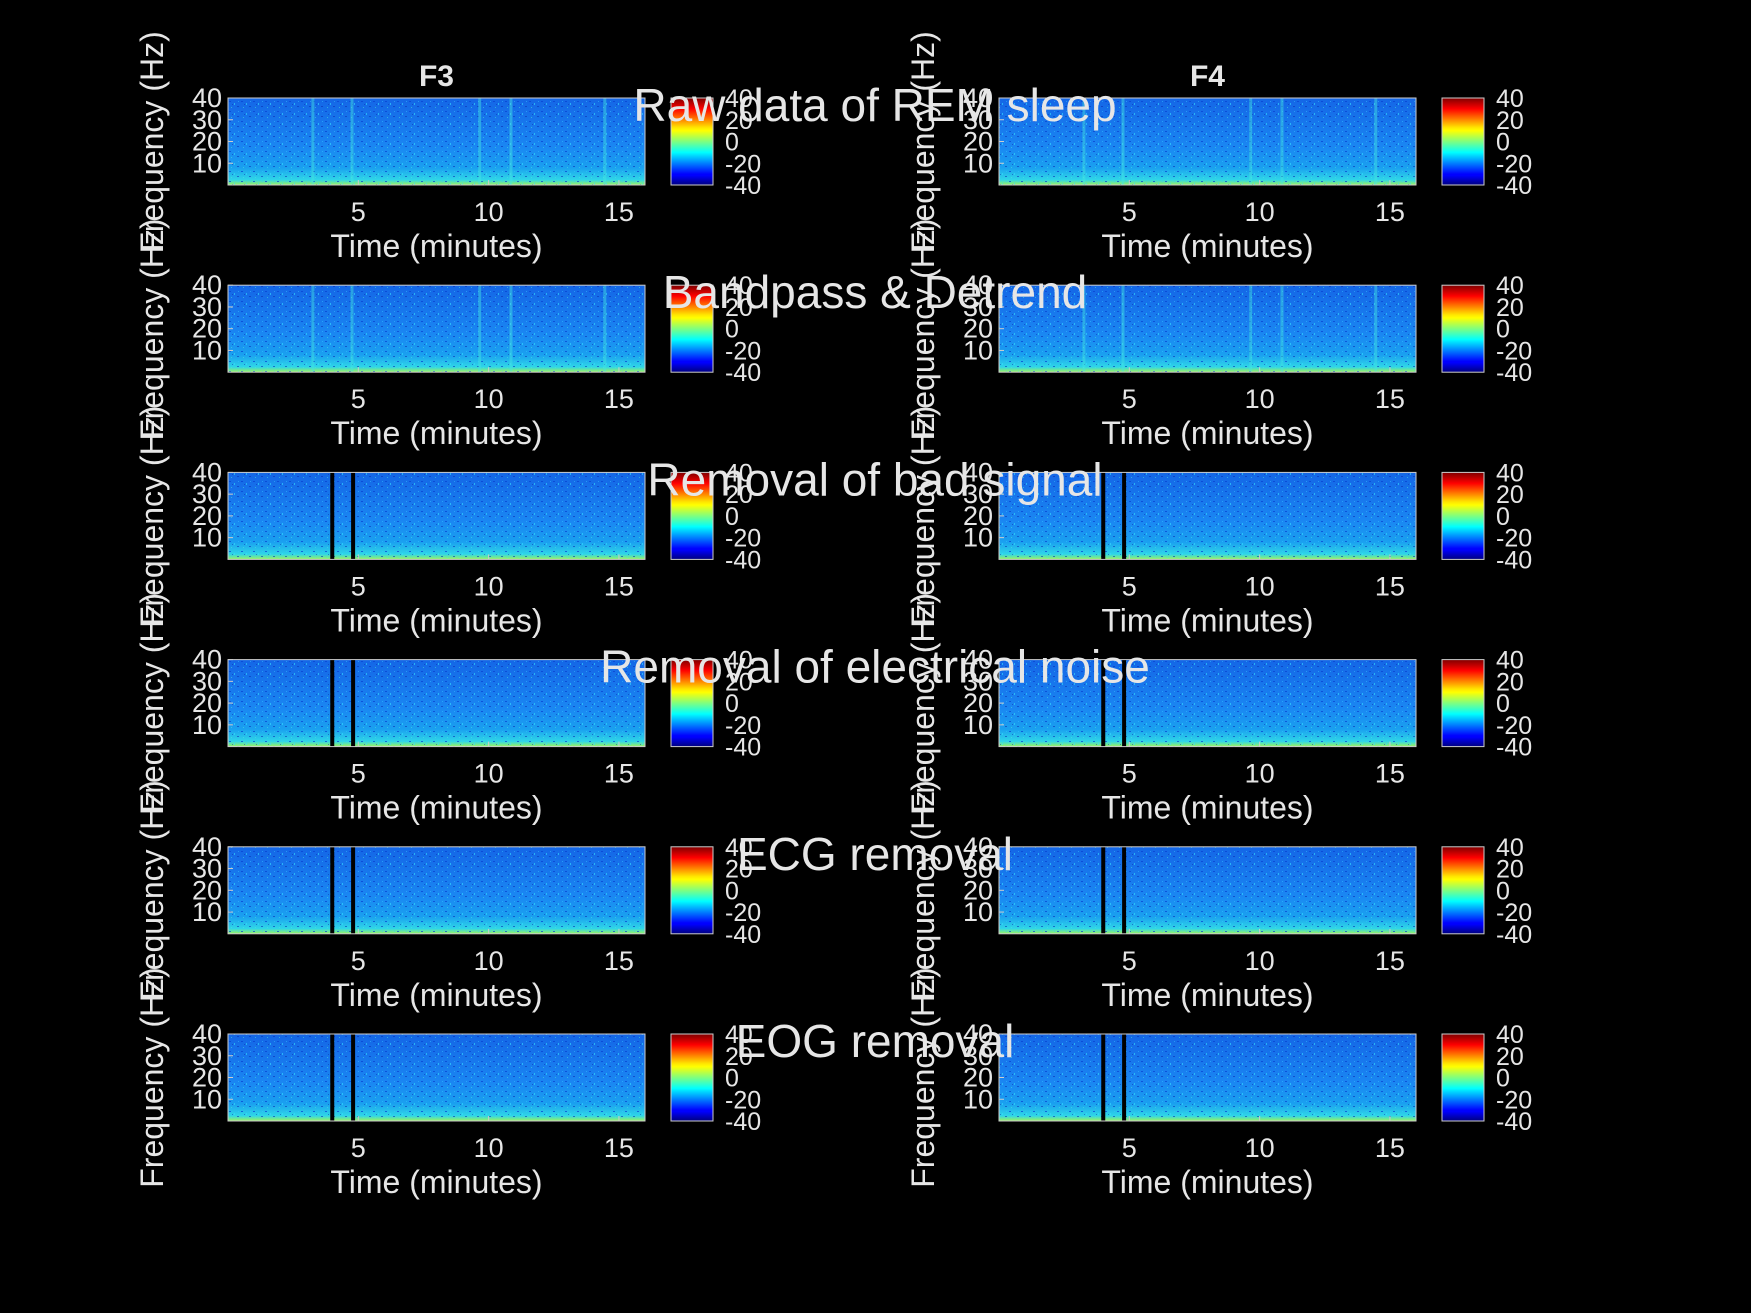  What do you see at coordinates (874, 105) in the screenshot?
I see `row-title: Raw data of REM sleep` at bounding box center [874, 105].